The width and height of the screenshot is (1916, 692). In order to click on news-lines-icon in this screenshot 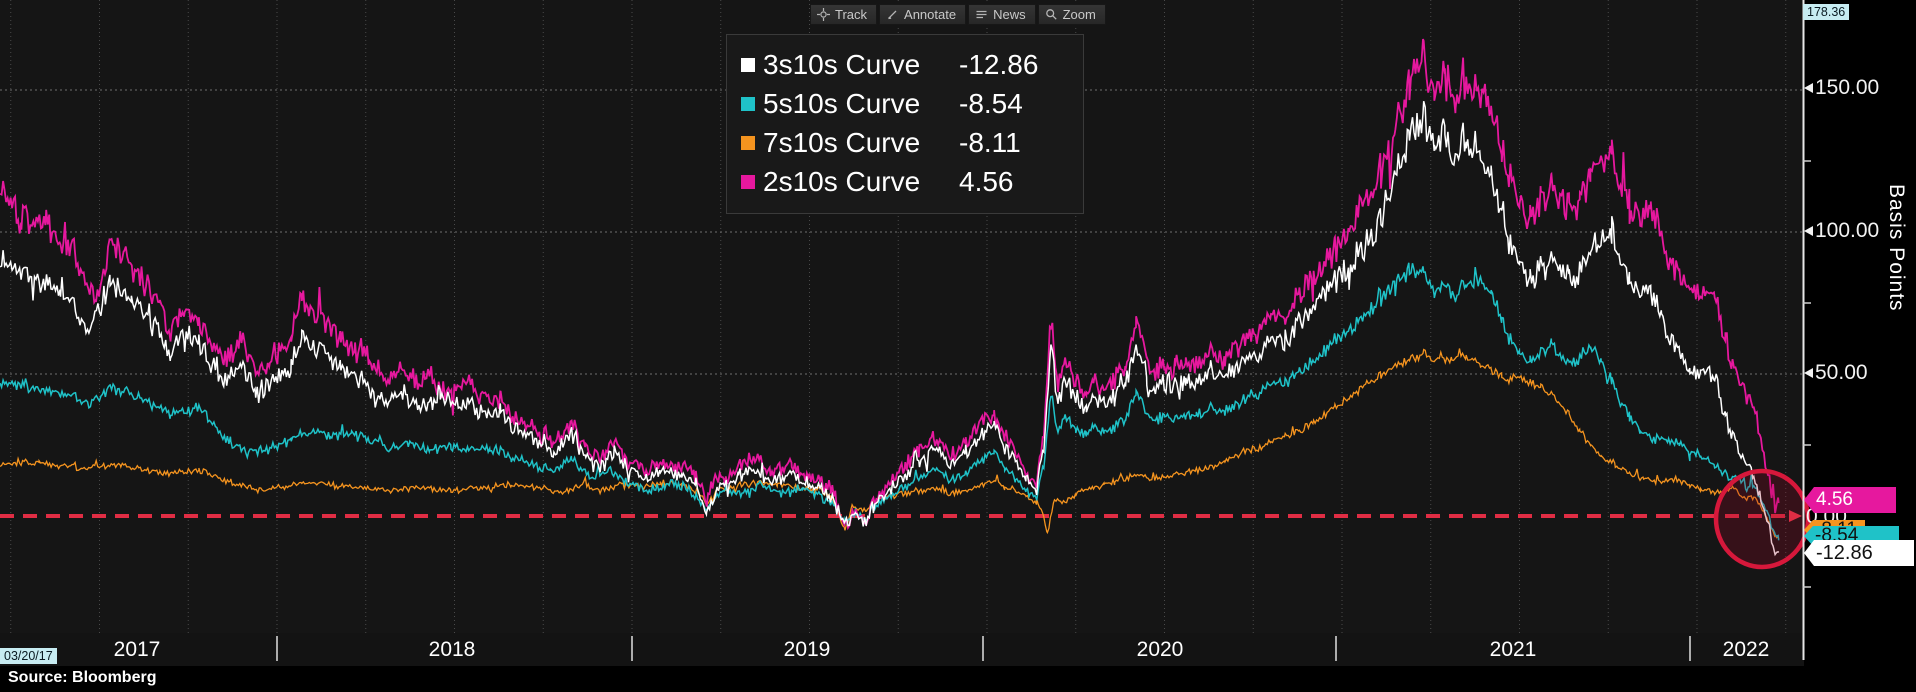, I will do `click(981, 14)`.